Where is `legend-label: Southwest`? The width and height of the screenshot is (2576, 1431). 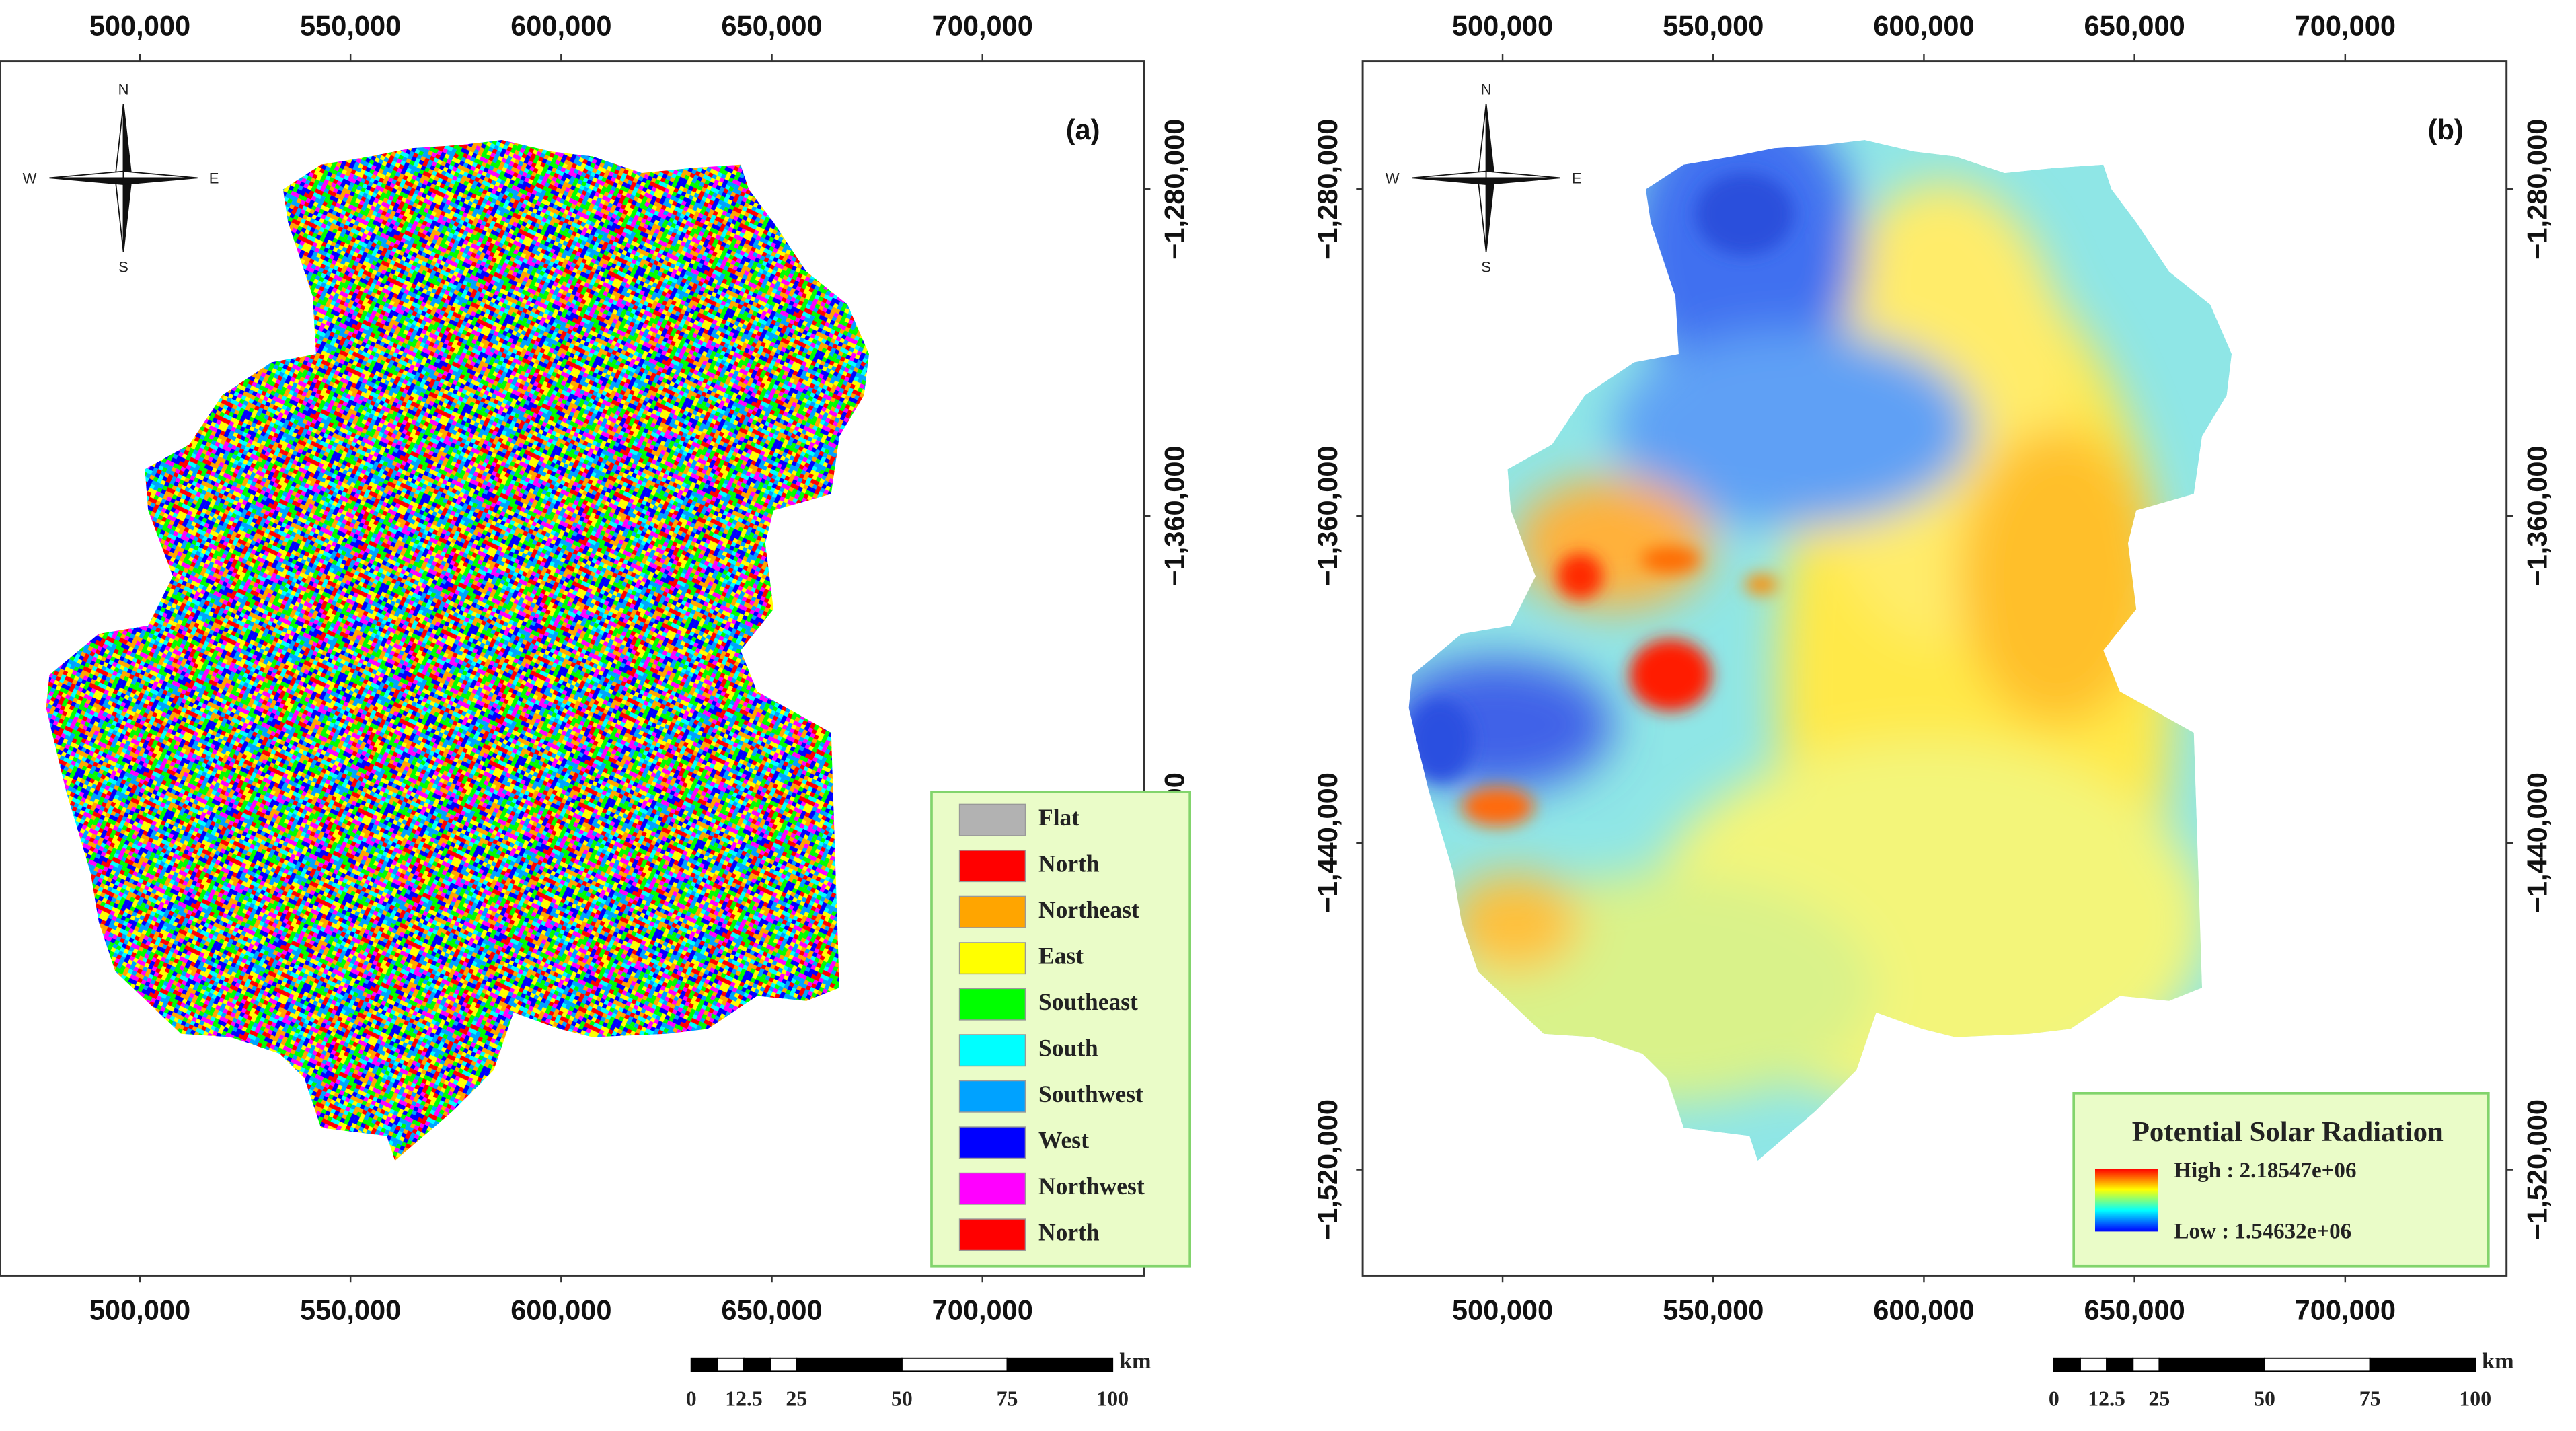
legend-label: Southwest is located at coordinates (1090, 1093).